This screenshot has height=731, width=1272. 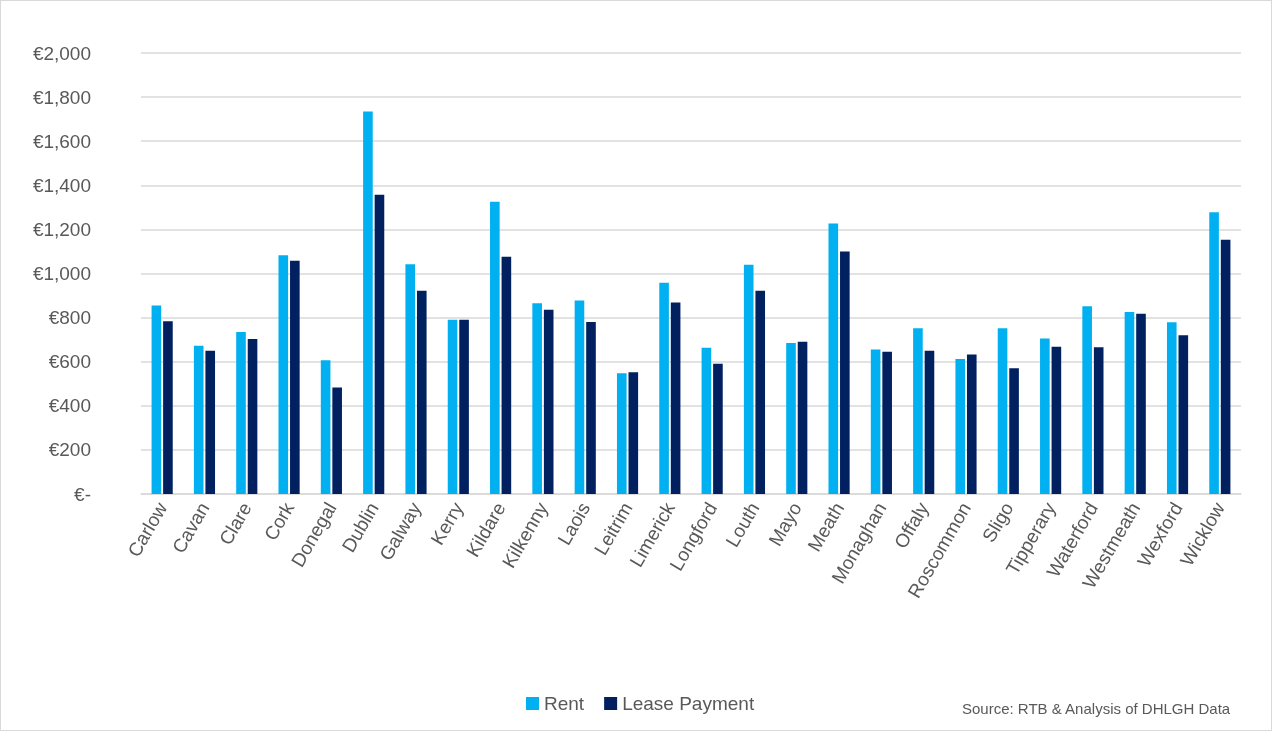 I want to click on source-note: Source: RTB & Analysis of DHLGH Data, so click(x=1096, y=708).